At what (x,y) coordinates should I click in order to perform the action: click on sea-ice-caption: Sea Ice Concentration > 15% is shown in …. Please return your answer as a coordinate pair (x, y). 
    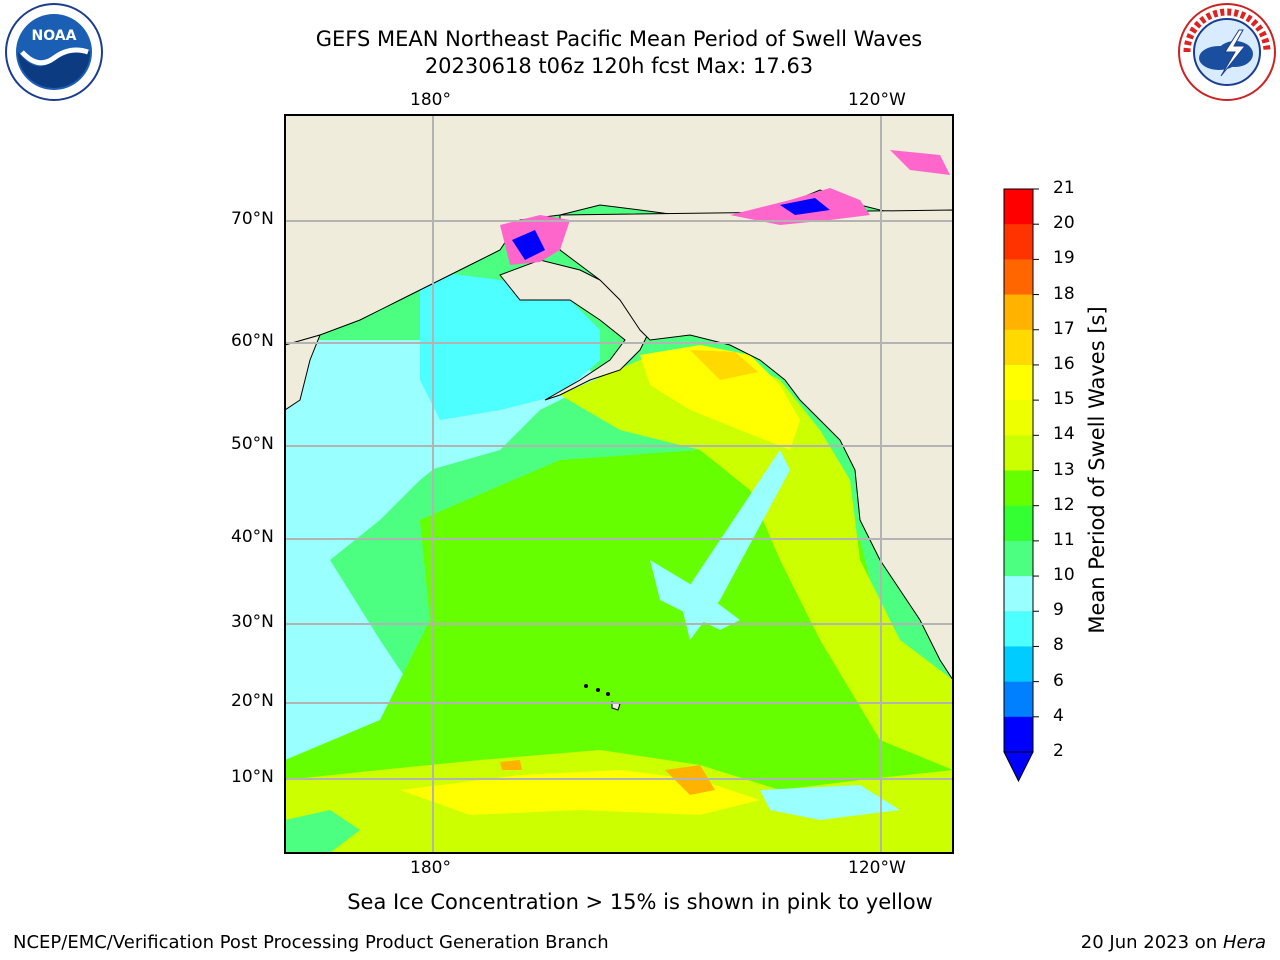
    Looking at the image, I should click on (640, 902).